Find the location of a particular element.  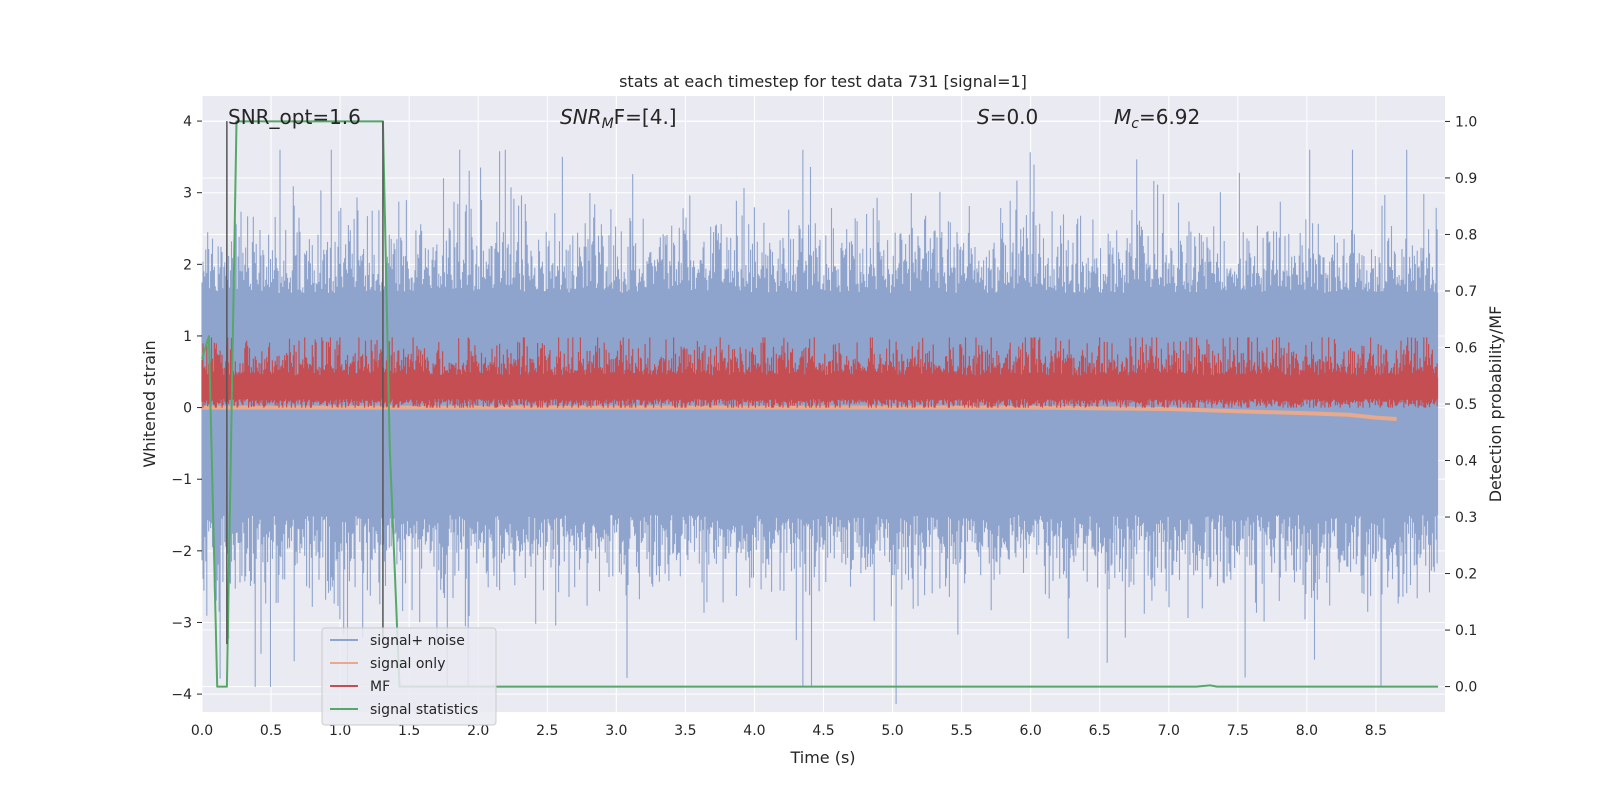

y-tick-label: 2 is located at coordinates (187, 265).